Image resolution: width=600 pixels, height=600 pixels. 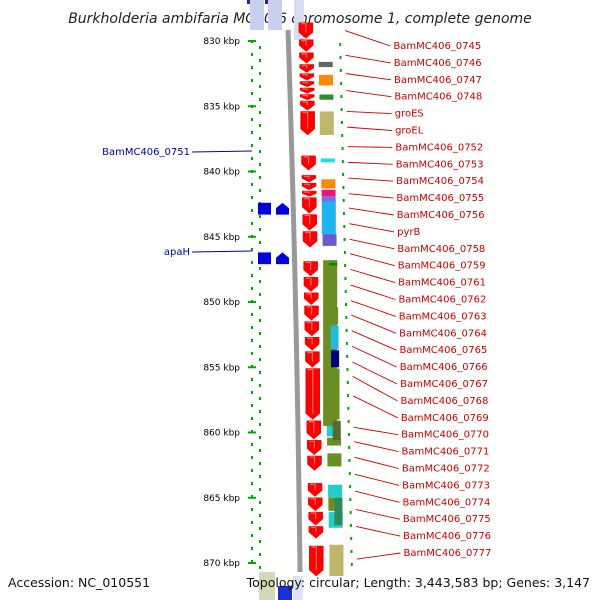 I want to click on axis-tick-label: 860 kbp, so click(x=221, y=434).